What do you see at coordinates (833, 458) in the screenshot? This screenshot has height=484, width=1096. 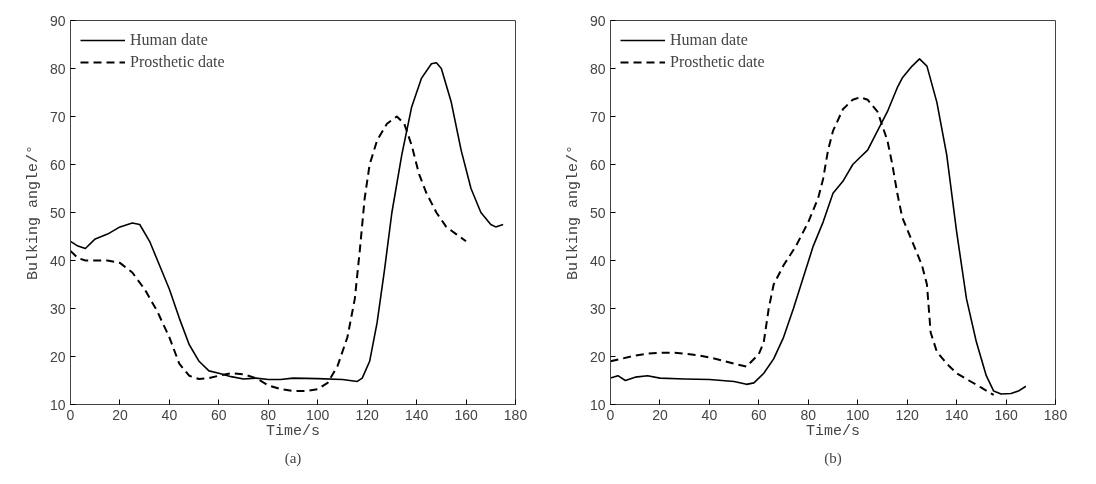 I see `text: (b)` at bounding box center [833, 458].